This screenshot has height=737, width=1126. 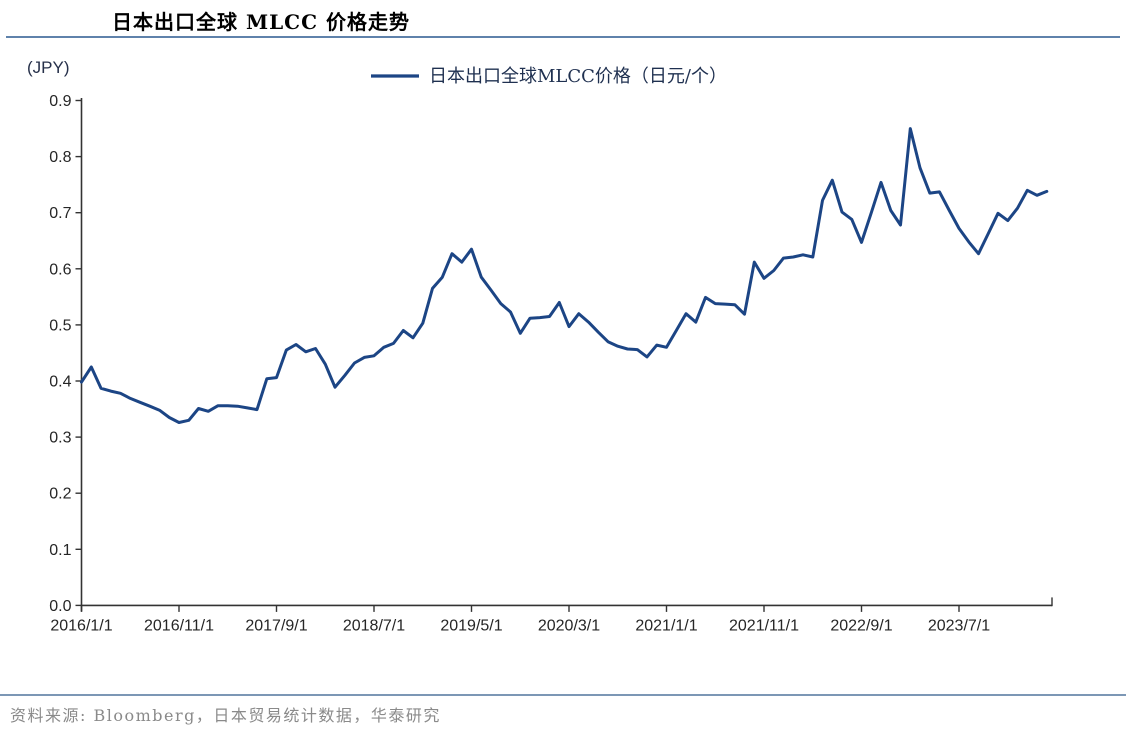 I want to click on y-tick-label: 0.8, so click(x=60, y=157).